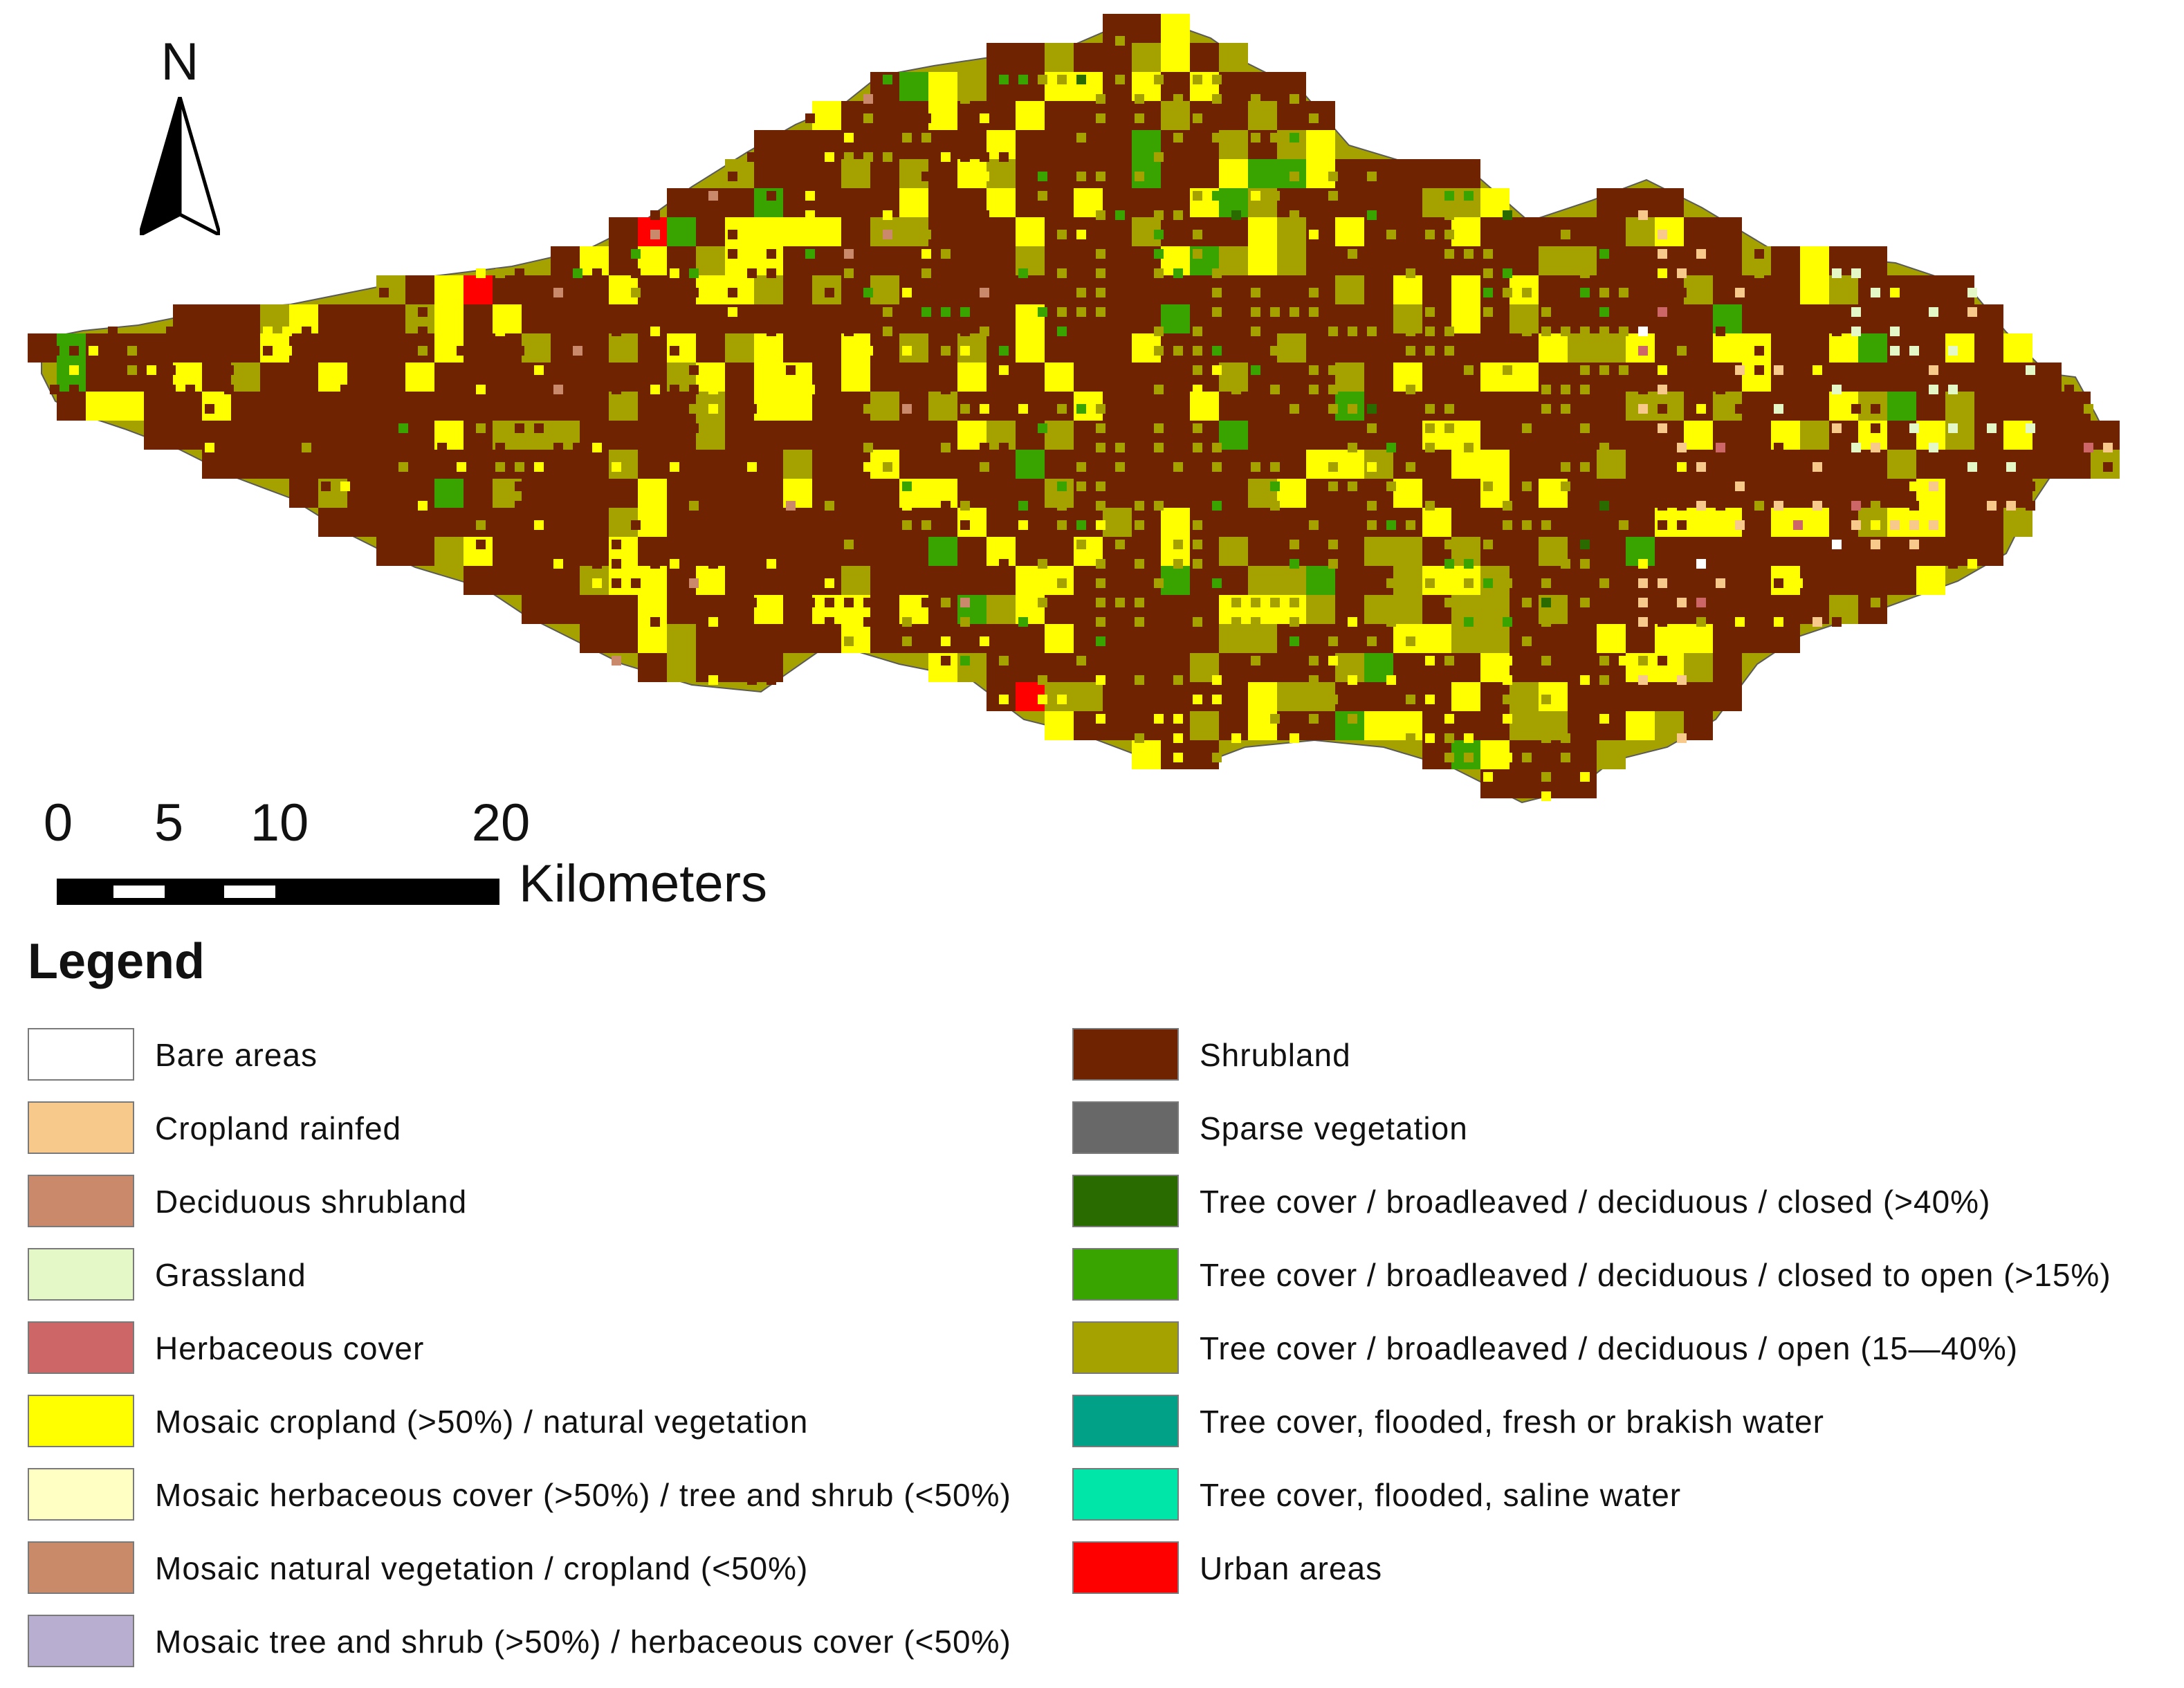  What do you see at coordinates (290, 1348) in the screenshot?
I see `legend-label: Herbaceous cover` at bounding box center [290, 1348].